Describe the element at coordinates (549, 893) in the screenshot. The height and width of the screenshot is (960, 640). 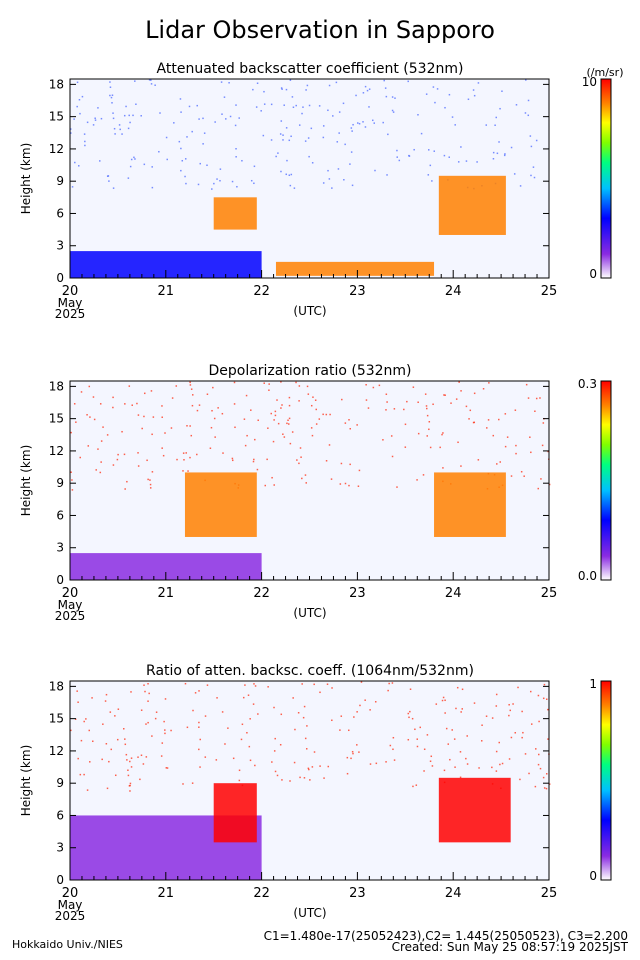
I see `x-tick-label: 25` at that location.